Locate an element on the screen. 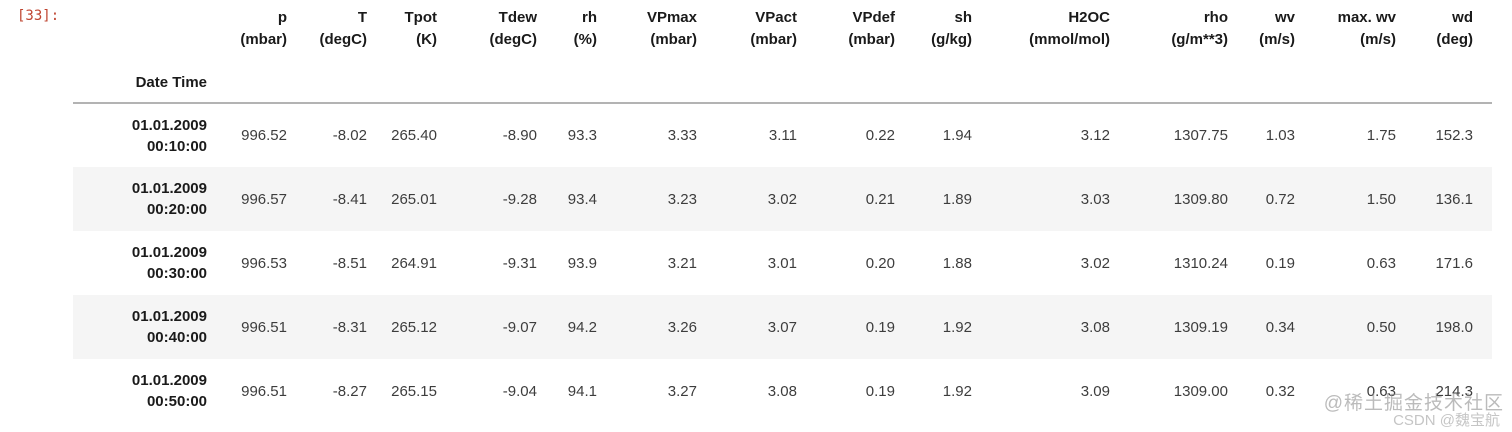 This screenshot has height=432, width=1512. col-header-wv: wv (m/s) is located at coordinates (1267, 31).